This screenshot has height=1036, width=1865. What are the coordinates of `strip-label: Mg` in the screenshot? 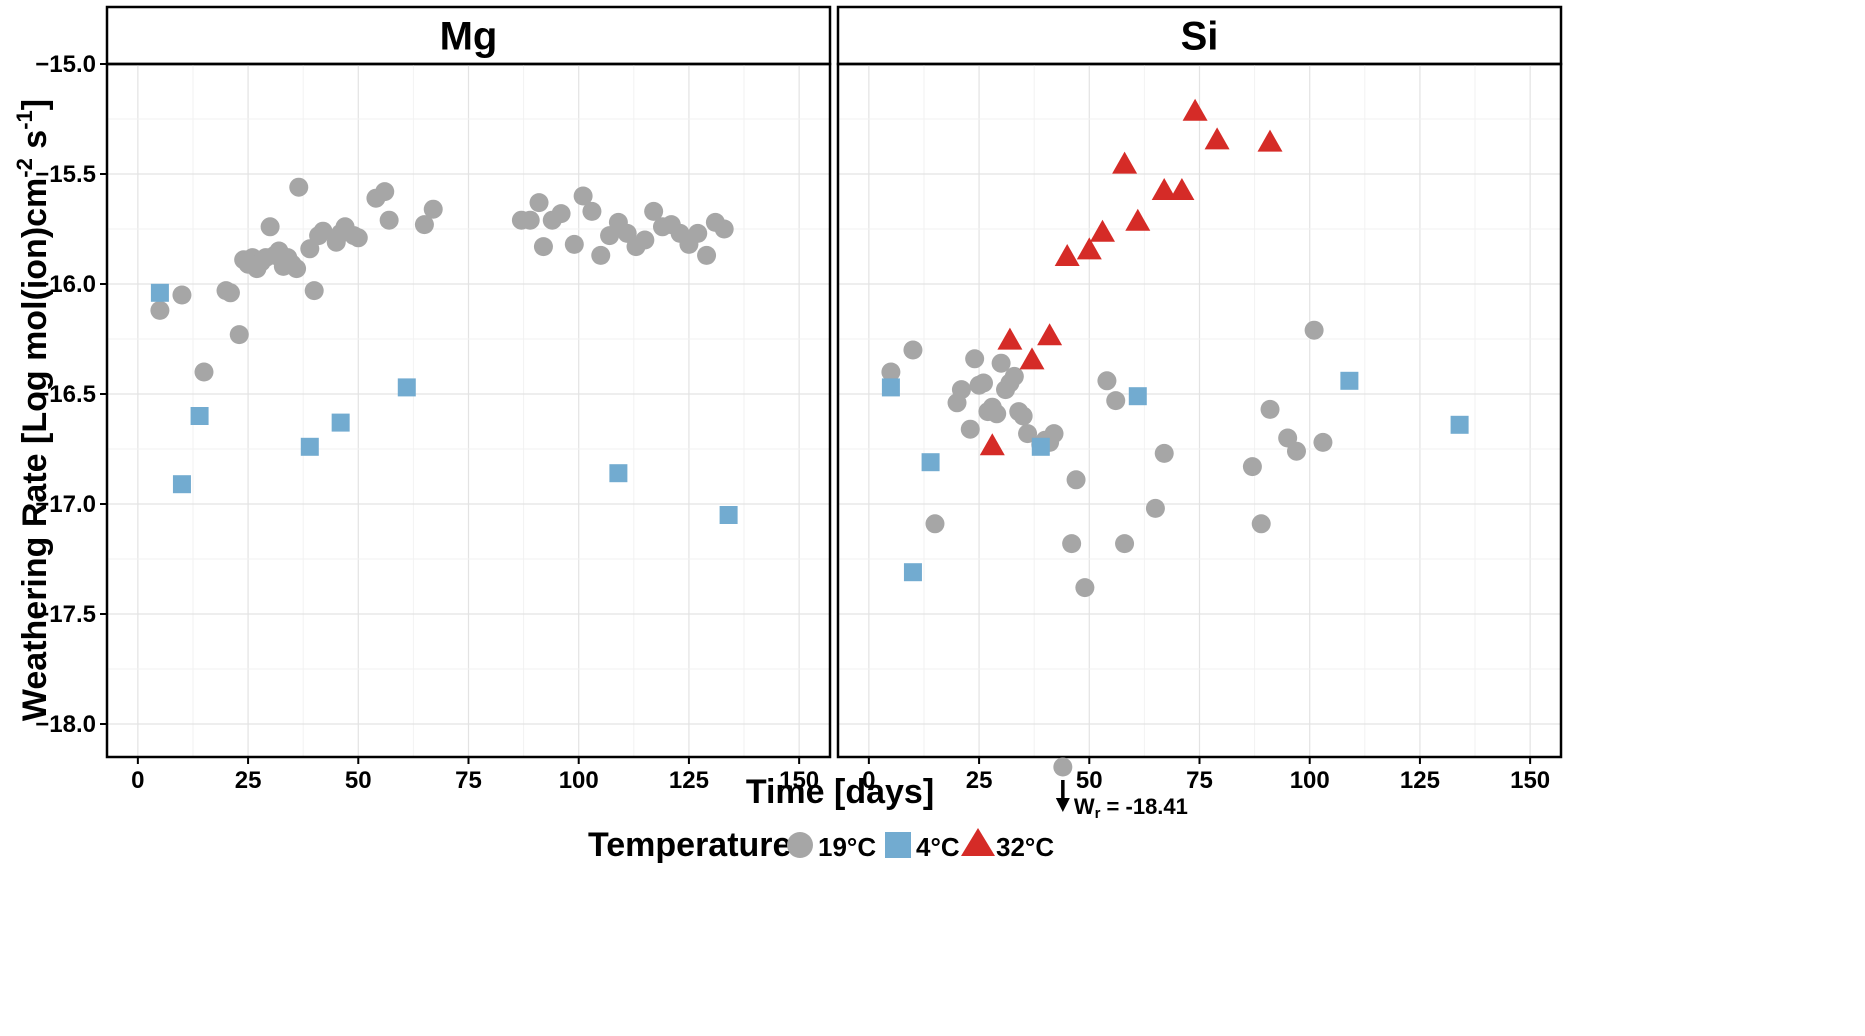 It's located at (469, 37).